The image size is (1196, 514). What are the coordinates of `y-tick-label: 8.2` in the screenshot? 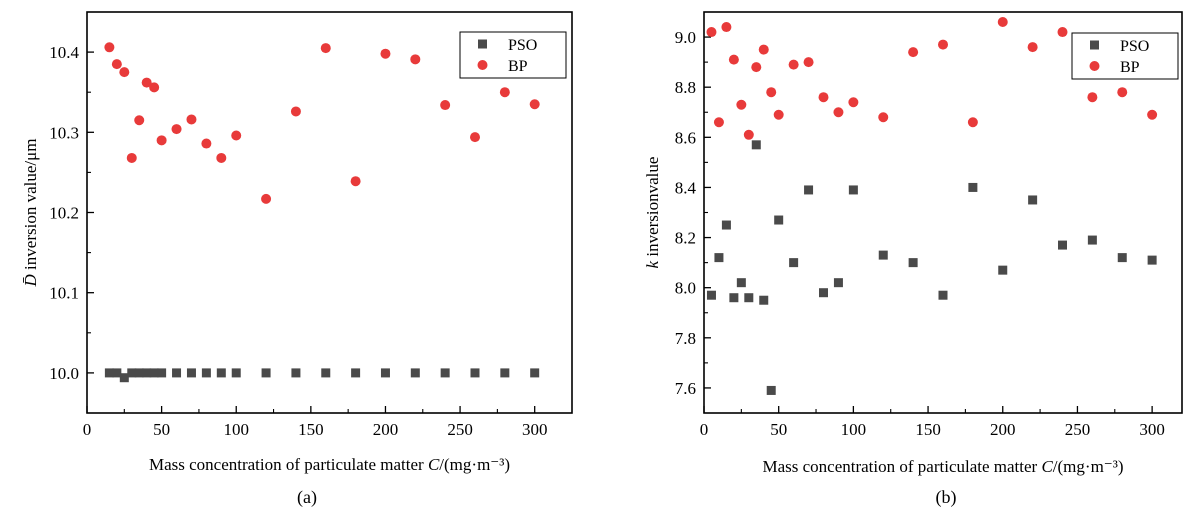 It's located at (685, 238).